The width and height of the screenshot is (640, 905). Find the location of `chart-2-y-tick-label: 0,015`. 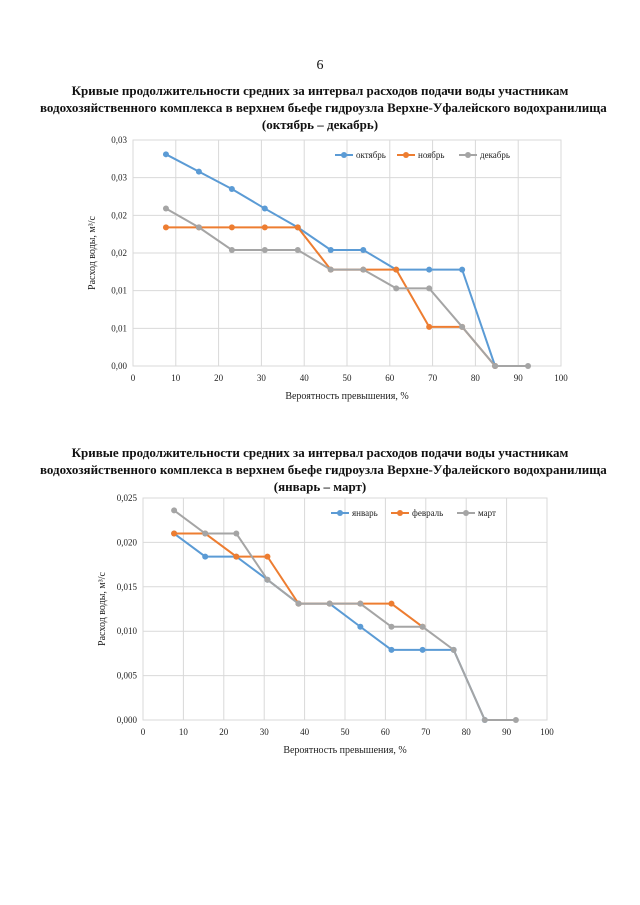

chart-2-y-tick-label: 0,015 is located at coordinates (127, 587).